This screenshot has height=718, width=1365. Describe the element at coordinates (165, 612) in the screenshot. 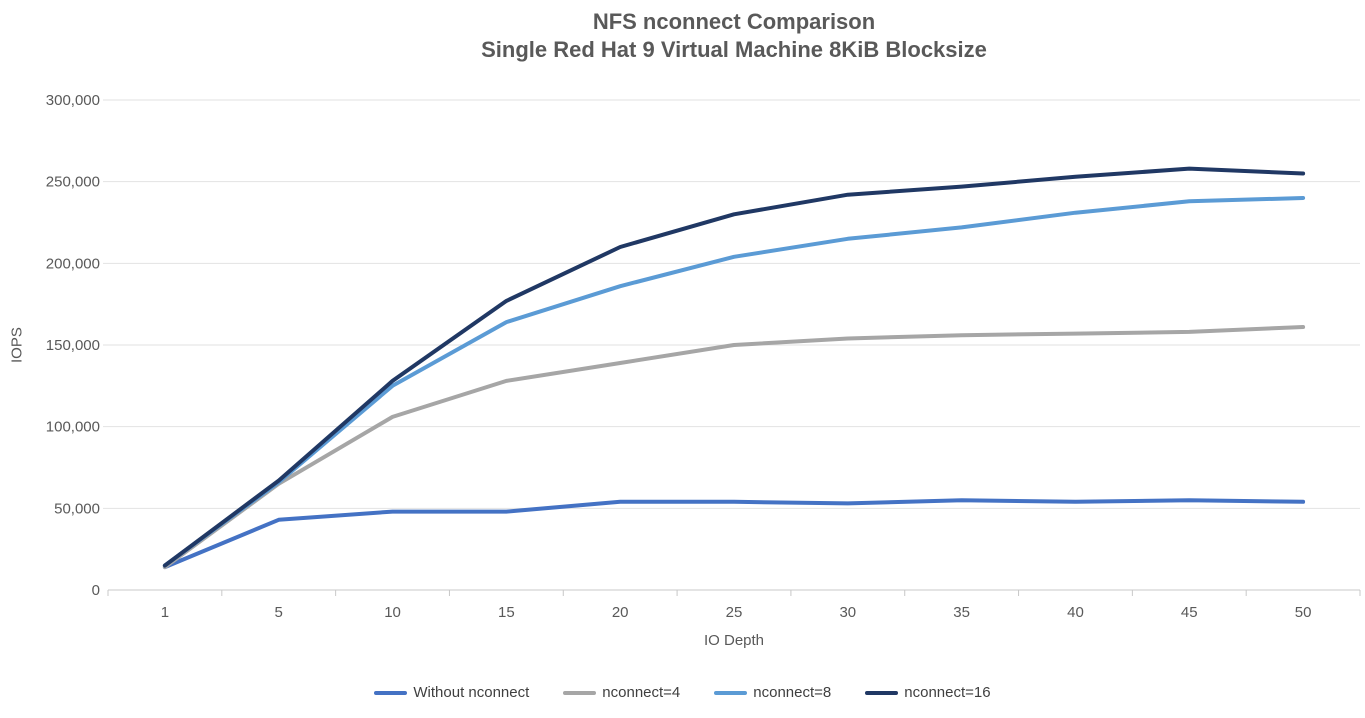

I see `x-tick-label: 1` at that location.